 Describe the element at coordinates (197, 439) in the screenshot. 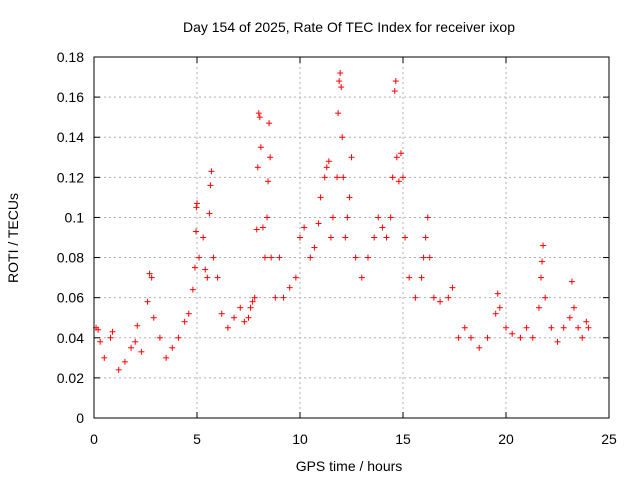

I see `x-tick-label: 5` at that location.